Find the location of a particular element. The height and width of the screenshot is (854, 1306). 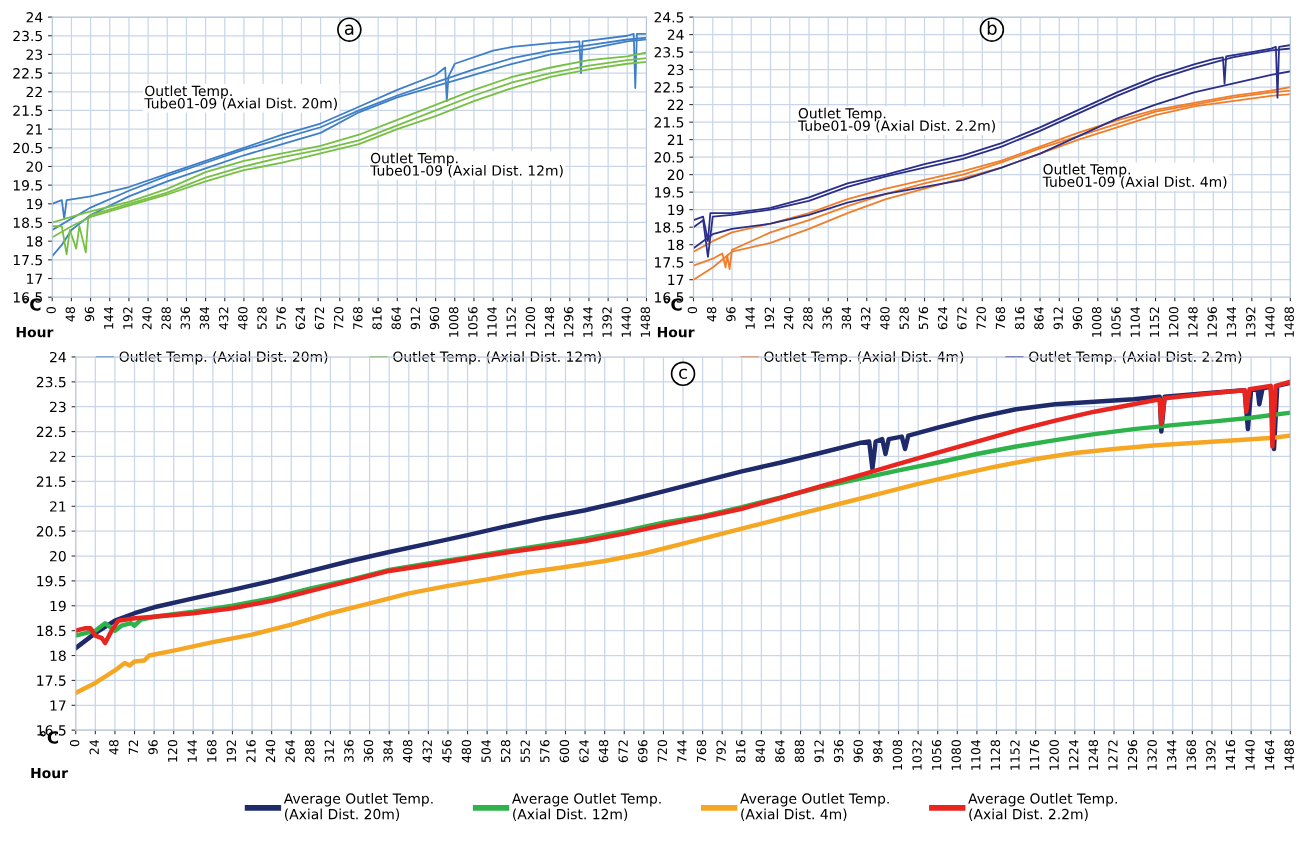

x-tick-label: 1032 is located at coordinates (917, 755).